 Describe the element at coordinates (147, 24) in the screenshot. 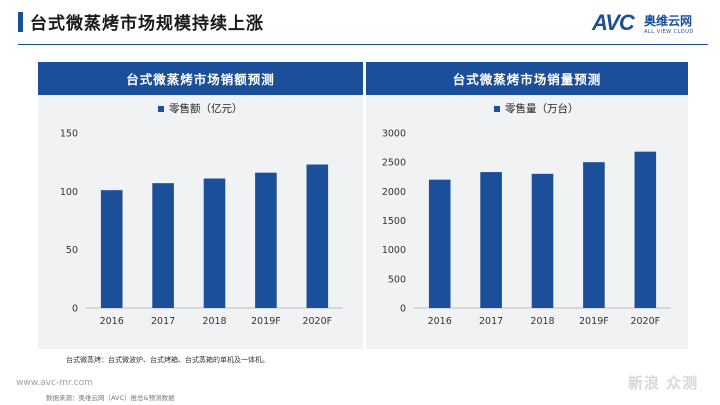

I see `page-title: 台式微蒸烤市场规模持续上涨` at that location.